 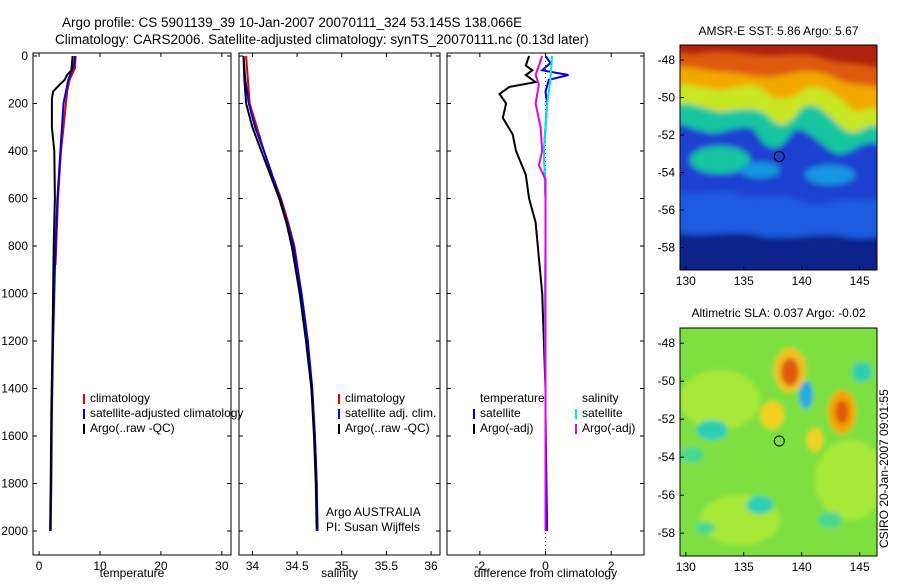 I want to click on temperature-series-climatology, so click(x=65, y=160).